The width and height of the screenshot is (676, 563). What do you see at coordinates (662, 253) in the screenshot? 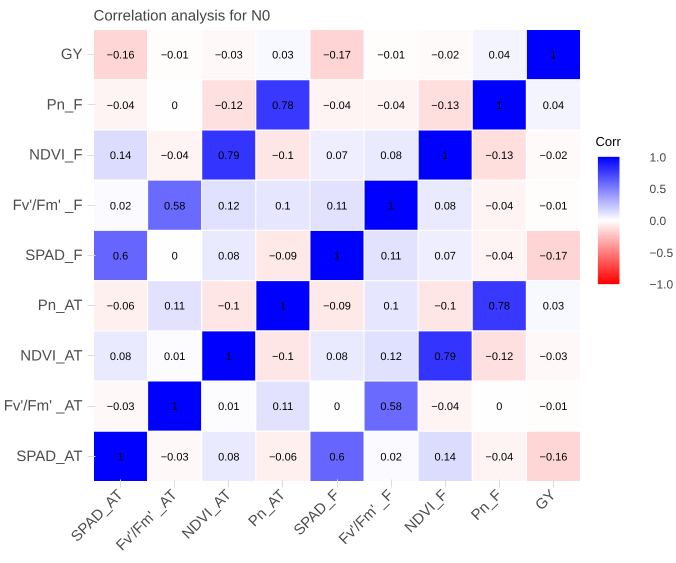
I see `color-bar-label: −0.5` at bounding box center [662, 253].